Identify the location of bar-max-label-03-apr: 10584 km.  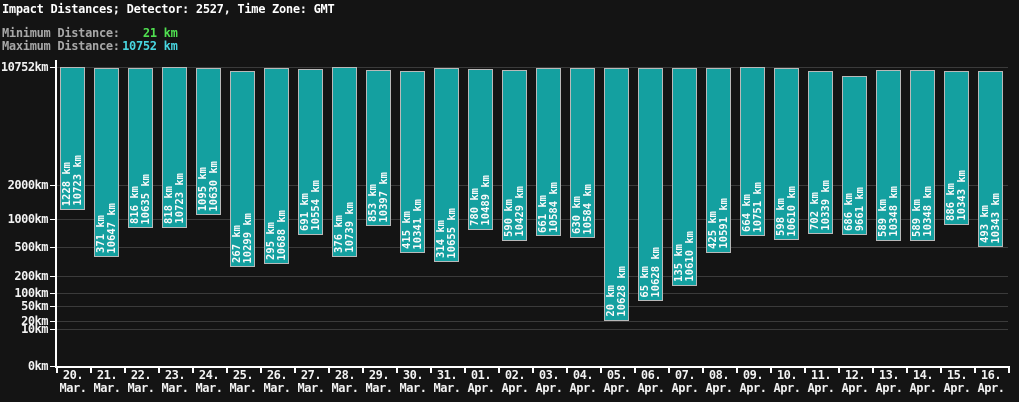
(554, 207).